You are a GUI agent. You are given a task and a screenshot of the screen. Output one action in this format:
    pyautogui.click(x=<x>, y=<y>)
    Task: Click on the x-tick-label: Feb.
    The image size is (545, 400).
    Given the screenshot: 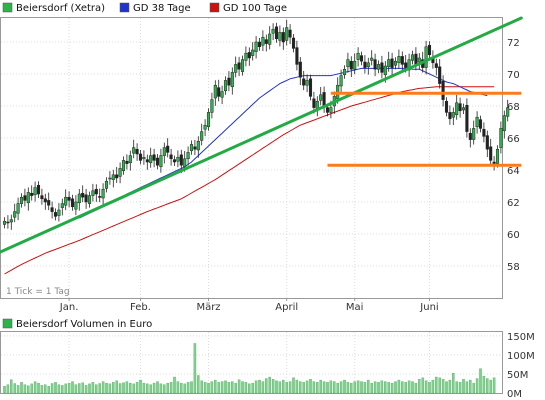 What is the action you would take?
    pyautogui.click(x=140, y=307)
    